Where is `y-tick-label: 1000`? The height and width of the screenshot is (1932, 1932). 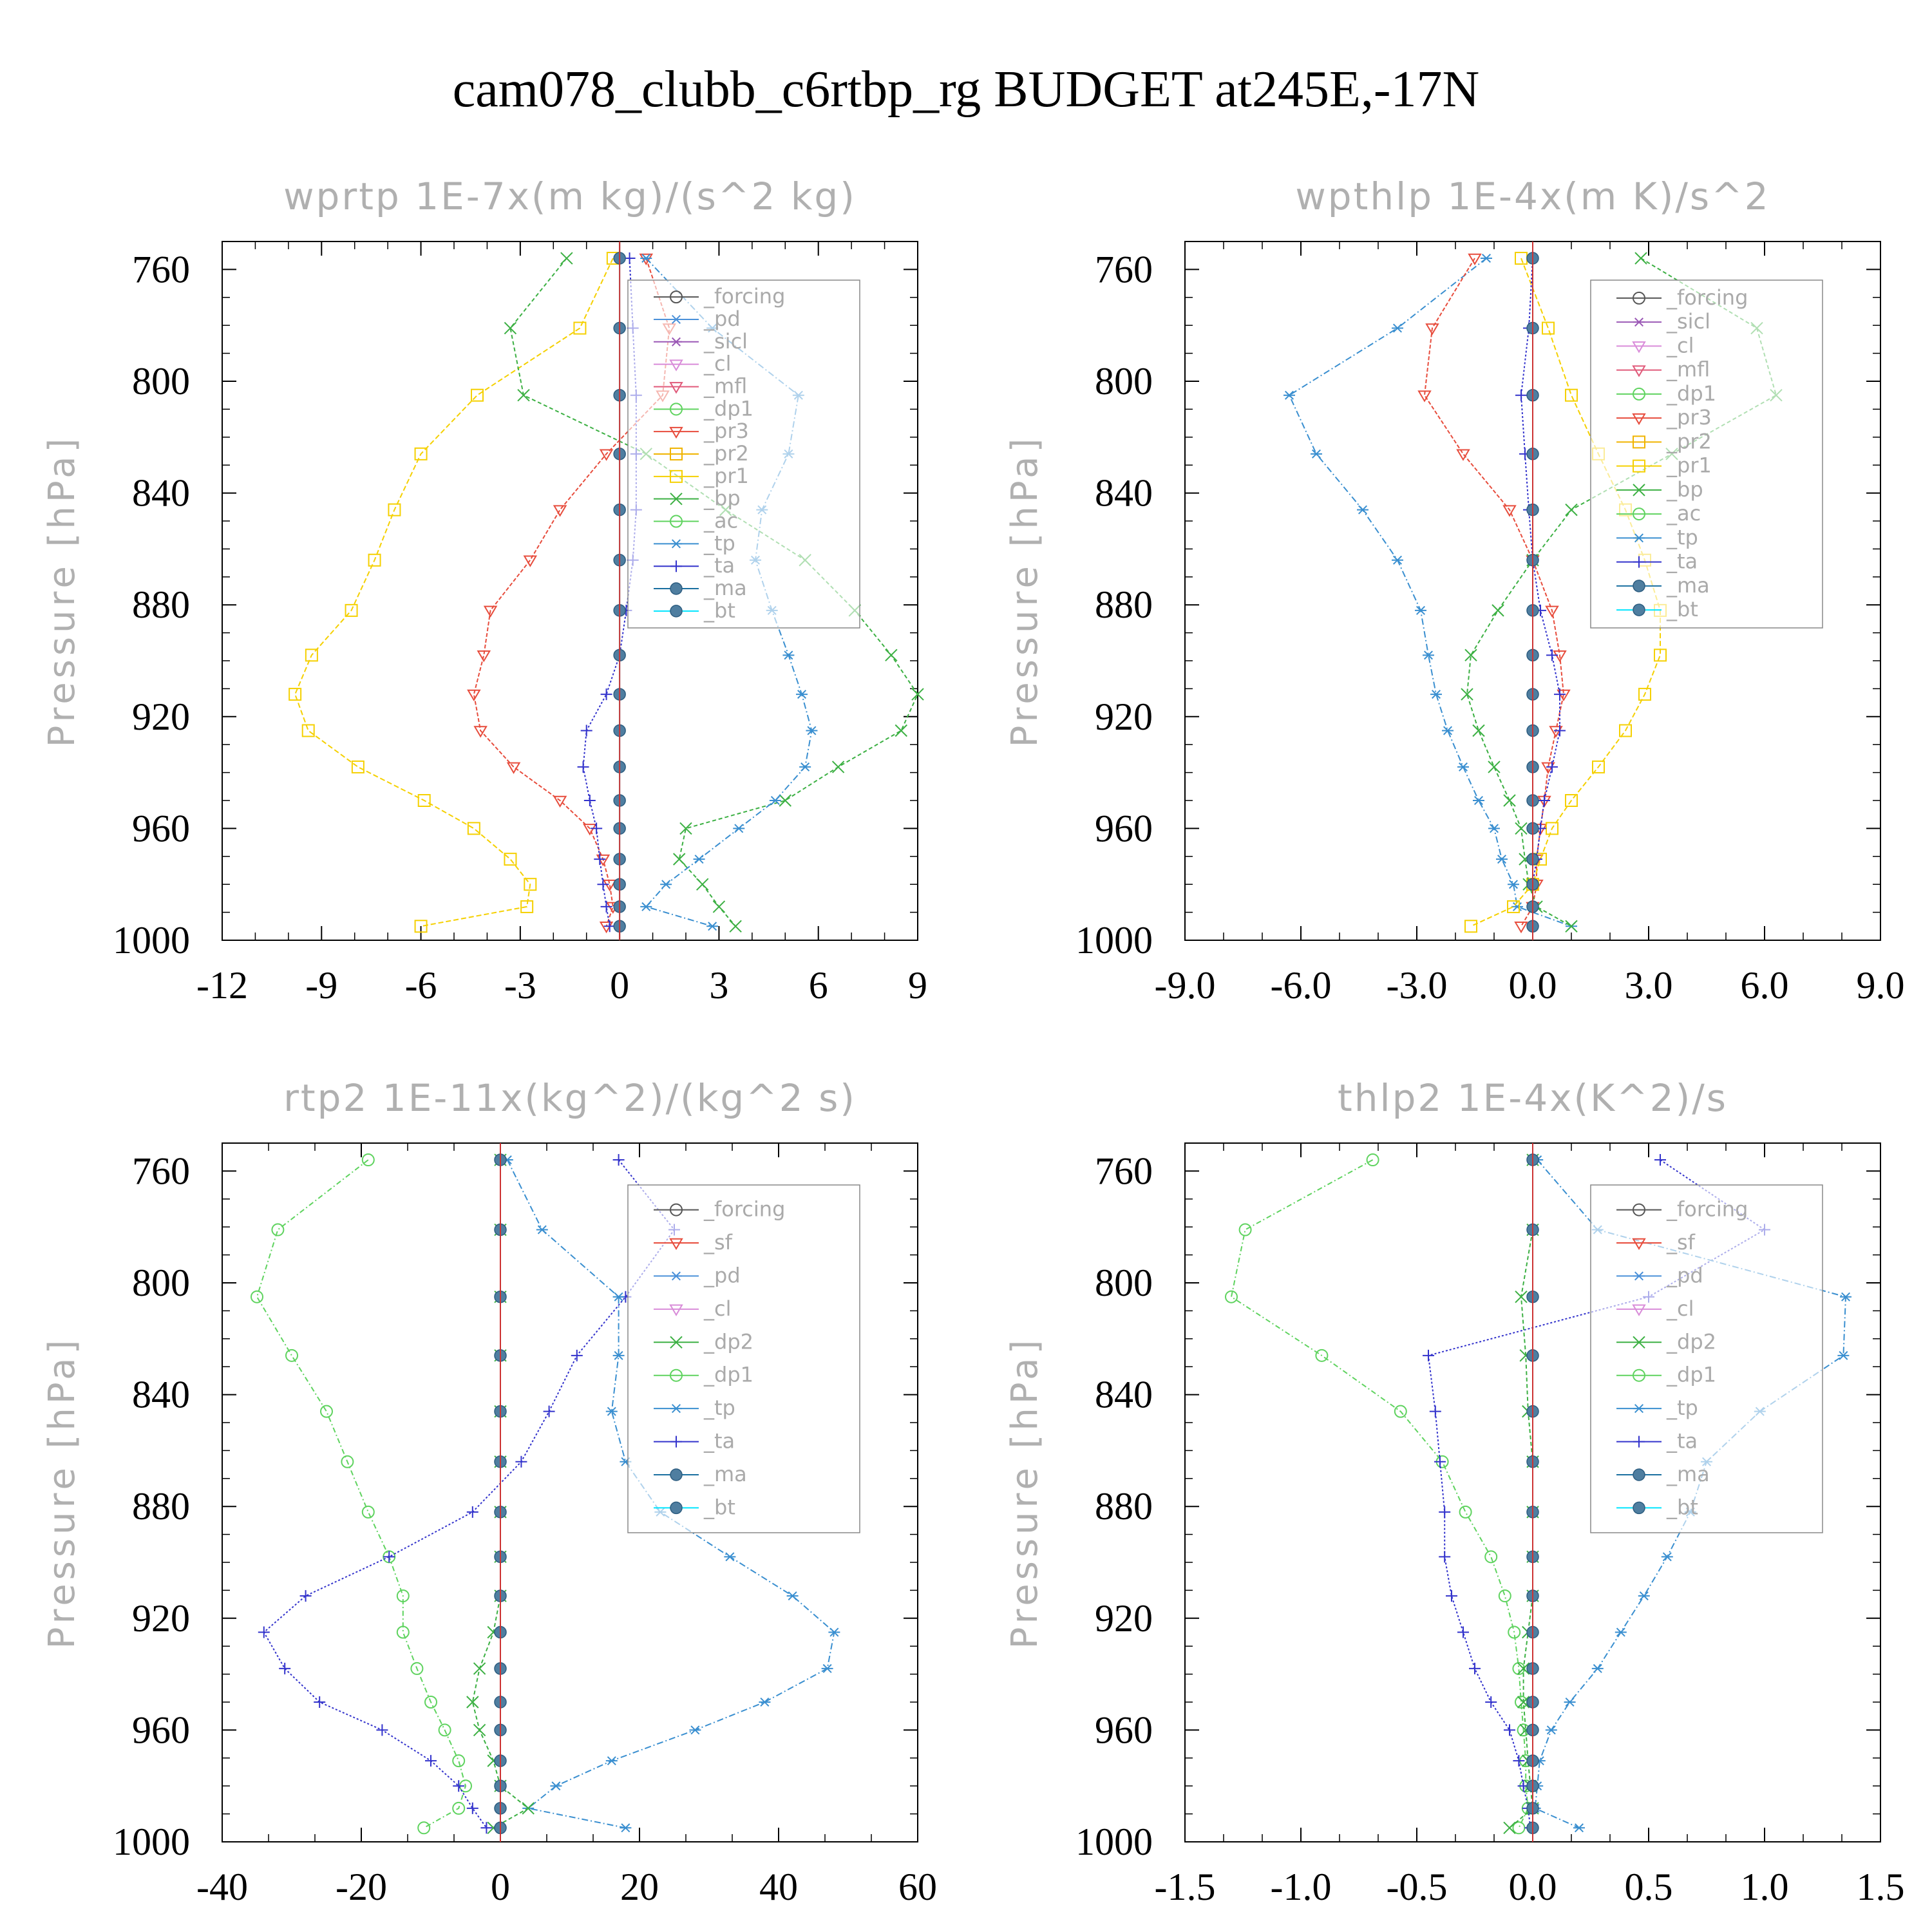 y-tick-label: 1000 is located at coordinates (1114, 940).